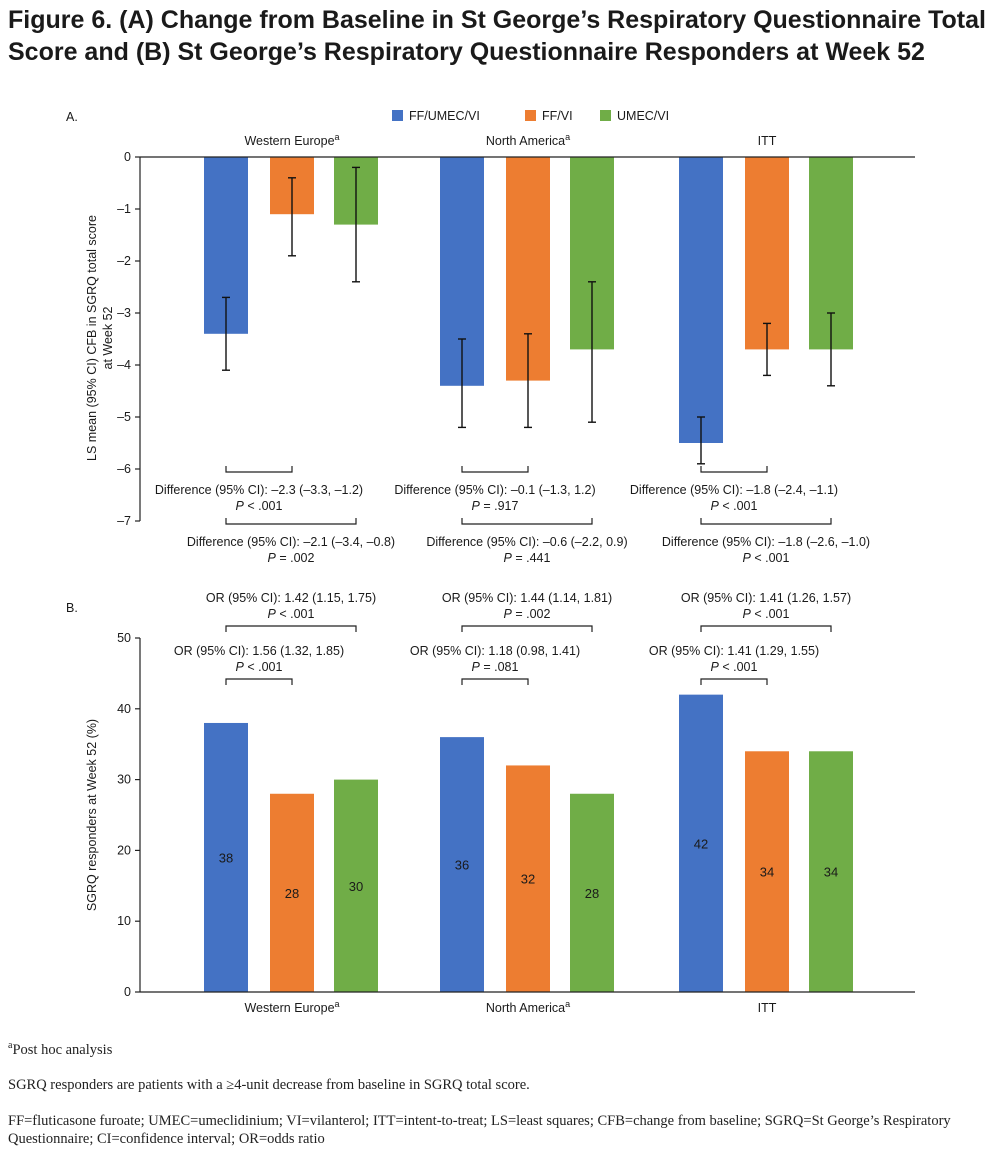 The width and height of the screenshot is (1000, 1152). Describe the element at coordinates (259, 667) in the screenshot. I see `panel-b-comparison-p-2: P < .001` at that location.